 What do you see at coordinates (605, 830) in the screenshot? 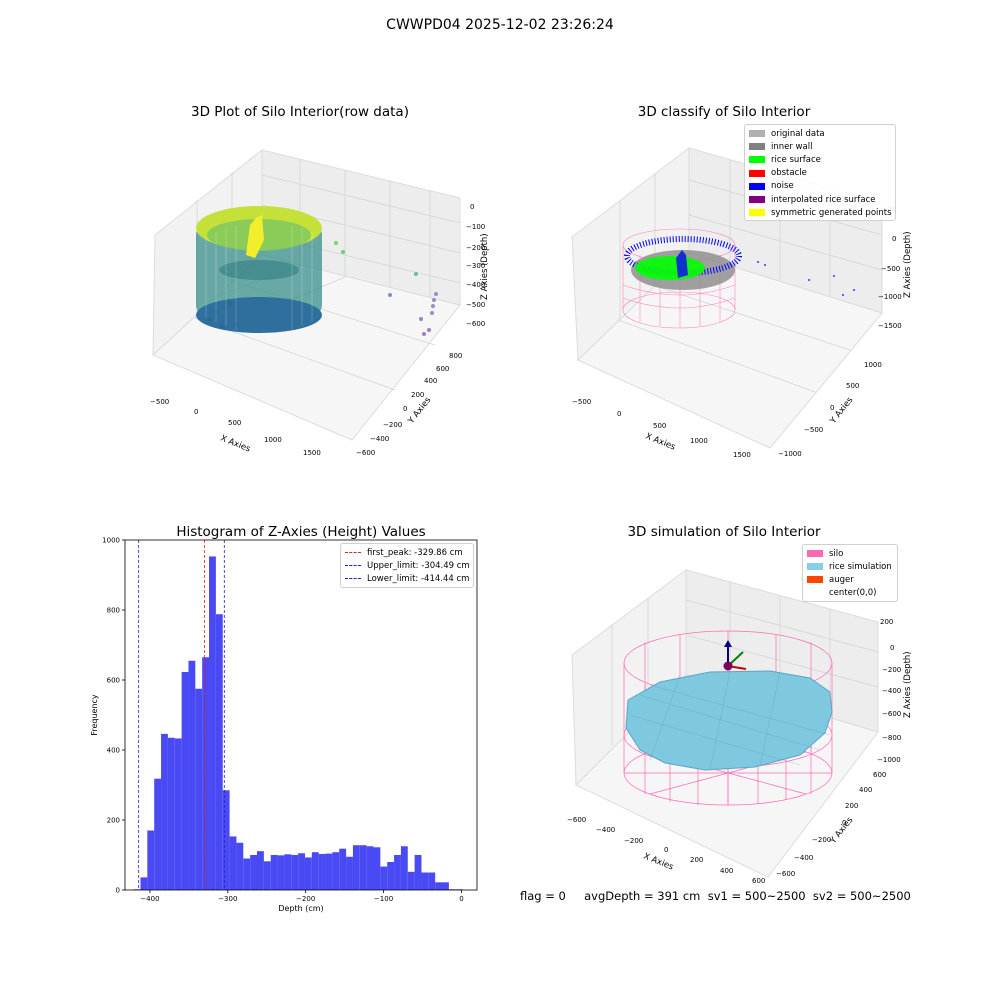
I see `simulation-xtick: −400` at bounding box center [605, 830].